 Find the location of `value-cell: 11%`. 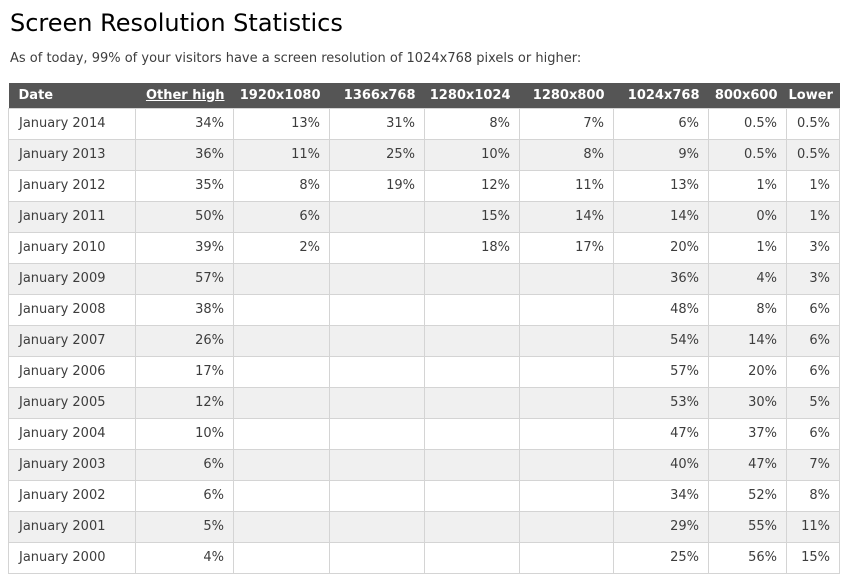

value-cell: 11% is located at coordinates (281, 154).